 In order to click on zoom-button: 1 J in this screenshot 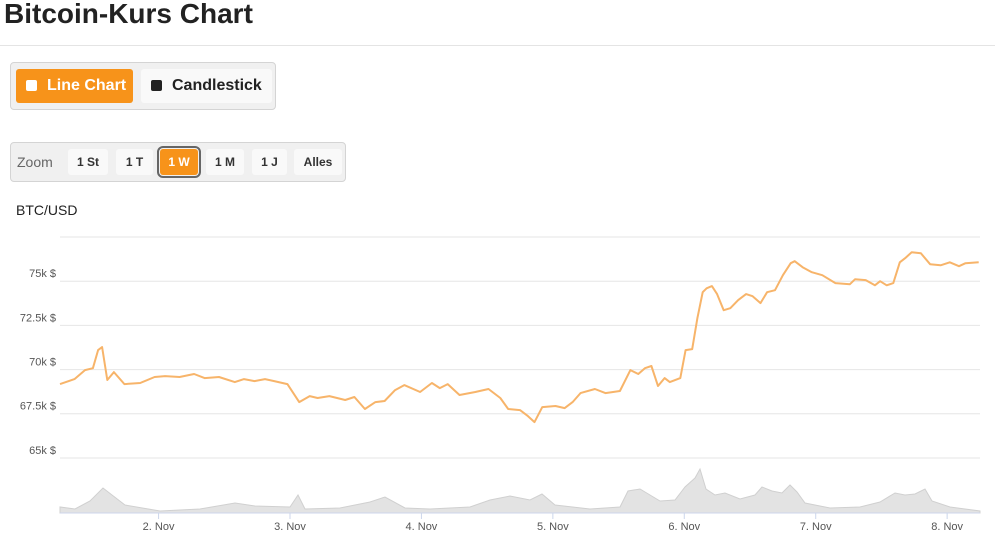, I will do `click(269, 162)`.